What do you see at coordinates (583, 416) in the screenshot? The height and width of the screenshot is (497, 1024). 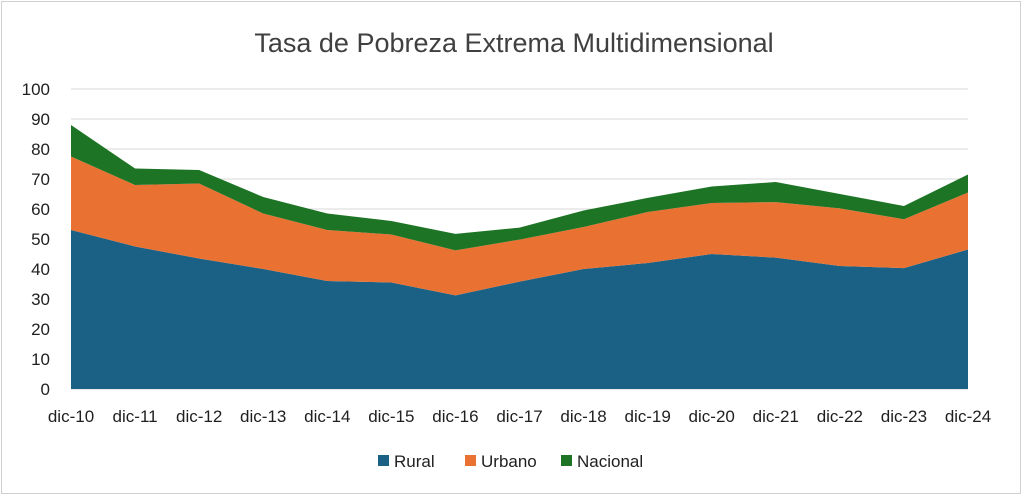 I see `x-tick-label: dic-18` at bounding box center [583, 416].